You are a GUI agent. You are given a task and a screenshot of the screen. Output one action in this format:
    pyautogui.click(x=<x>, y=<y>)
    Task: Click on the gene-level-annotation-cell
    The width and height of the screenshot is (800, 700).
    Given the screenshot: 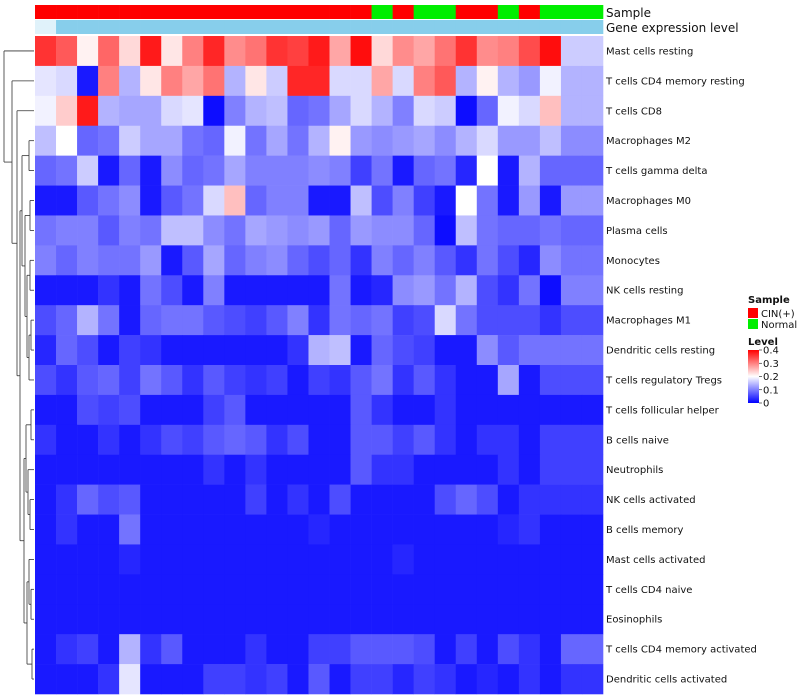 What is the action you would take?
    pyautogui.click(x=571, y=27)
    